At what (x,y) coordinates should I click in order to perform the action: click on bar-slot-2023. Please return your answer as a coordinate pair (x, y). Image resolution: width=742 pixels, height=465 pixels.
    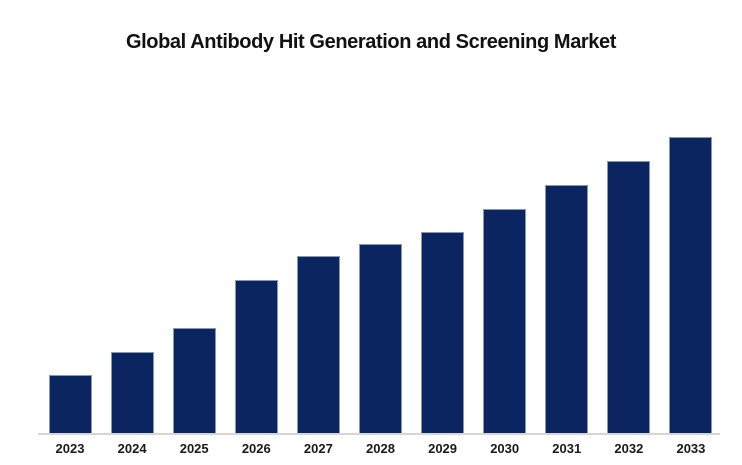
    Looking at the image, I should click on (70, 285).